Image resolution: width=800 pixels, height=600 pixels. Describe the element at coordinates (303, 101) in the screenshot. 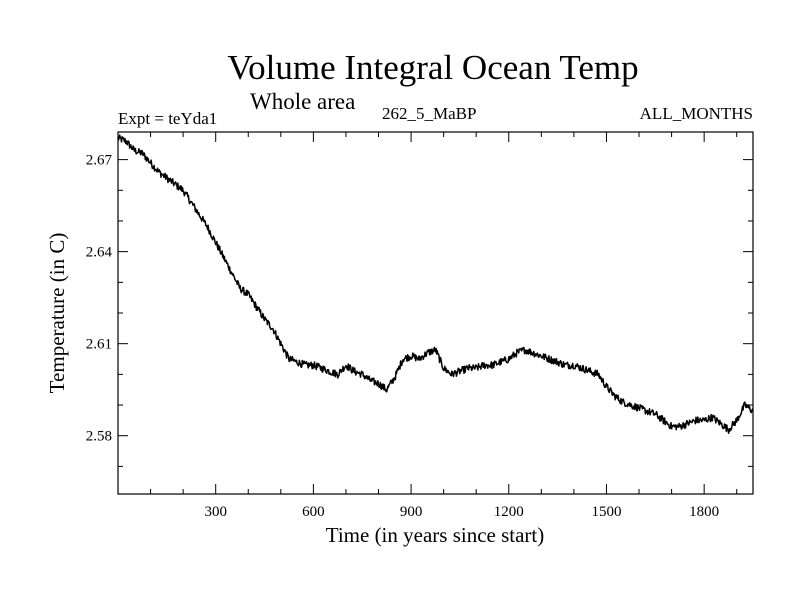

I see `chart-subtitle: Whole area` at that location.